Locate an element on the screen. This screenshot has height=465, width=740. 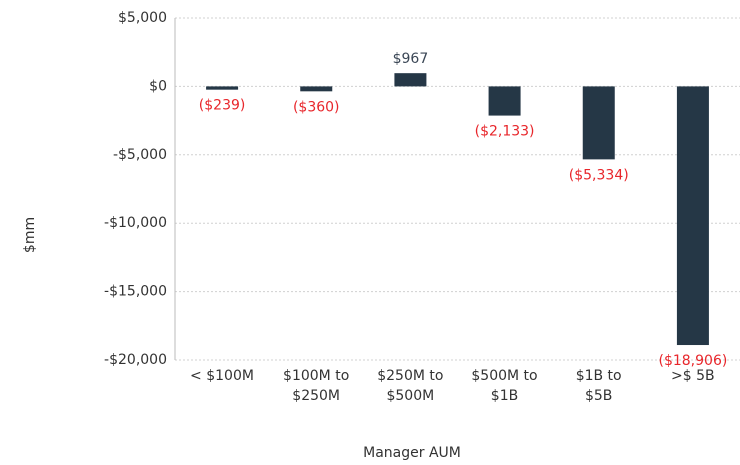
value-label: ($360) is located at coordinates (316, 107).